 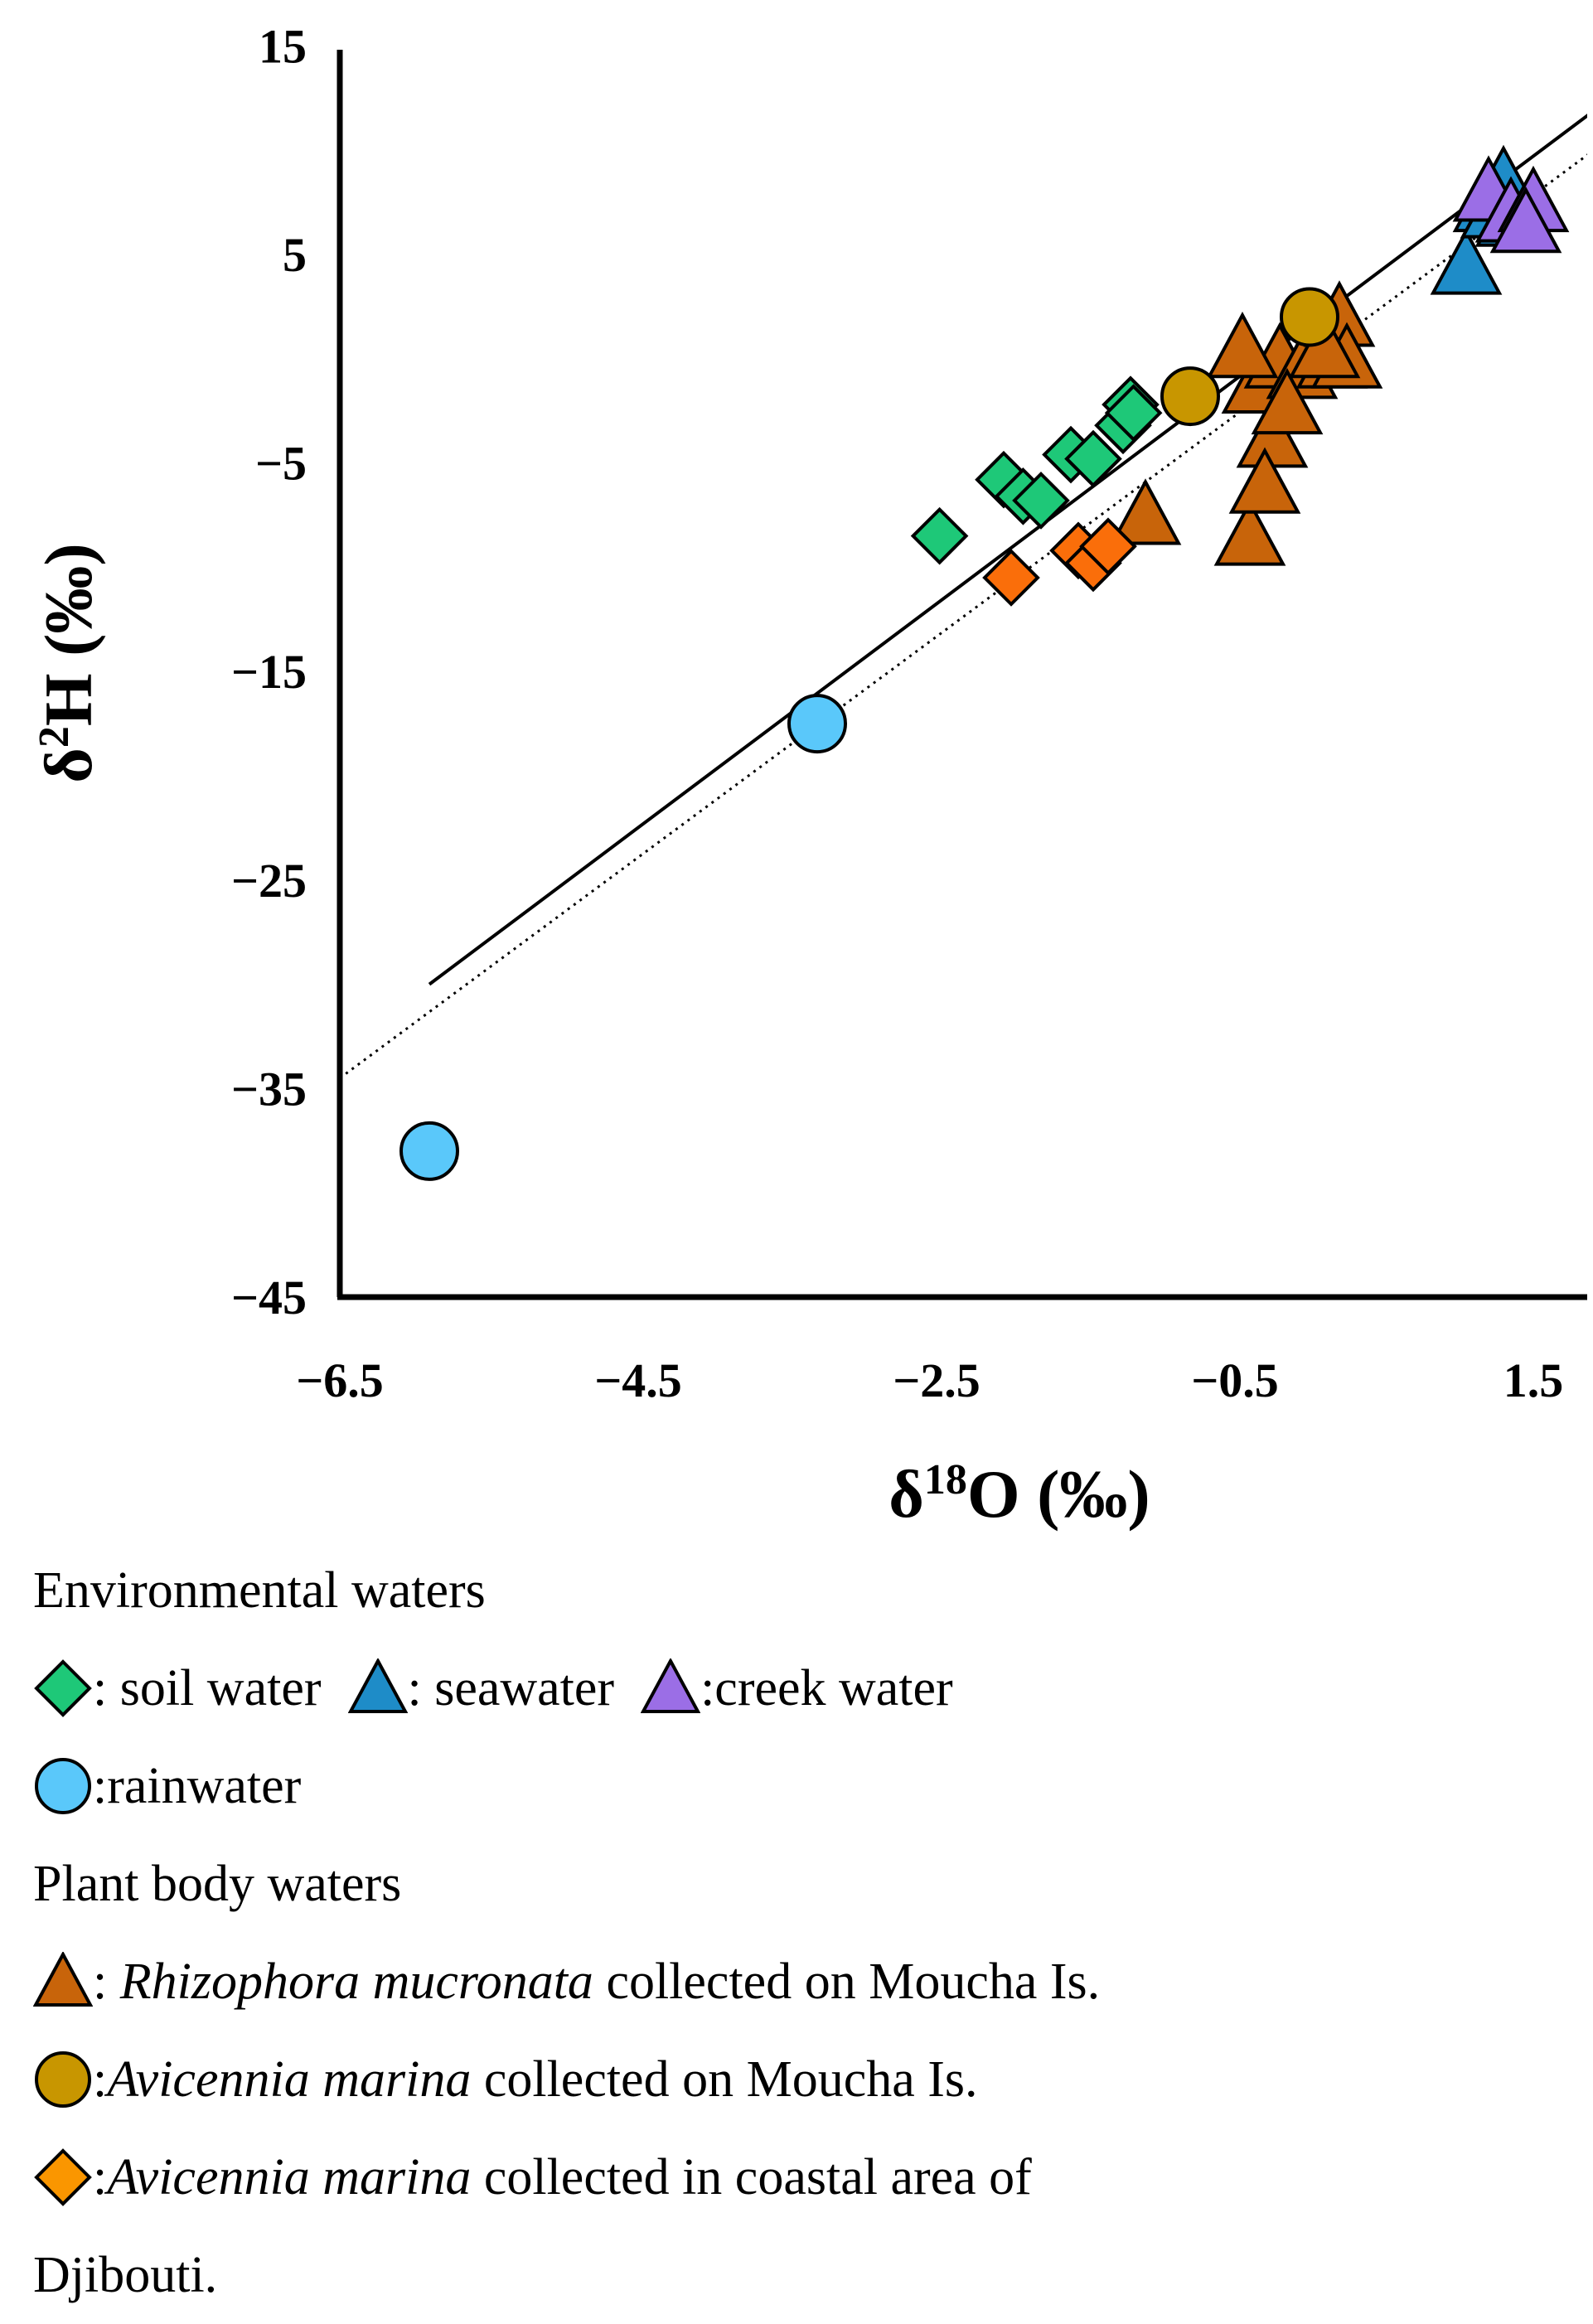 What do you see at coordinates (804, 1590) in the screenshot?
I see `legend-env-header: Environmental waters` at bounding box center [804, 1590].